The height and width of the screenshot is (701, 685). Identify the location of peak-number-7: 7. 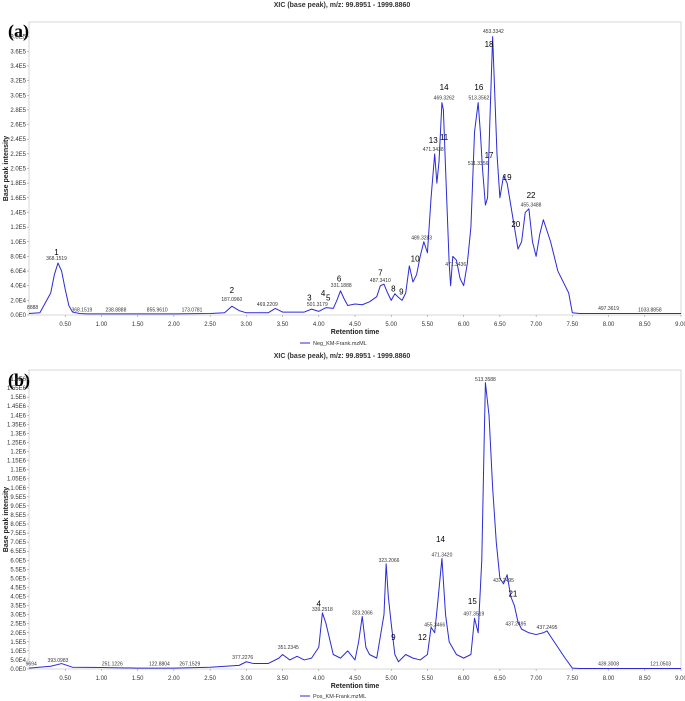
(380, 272).